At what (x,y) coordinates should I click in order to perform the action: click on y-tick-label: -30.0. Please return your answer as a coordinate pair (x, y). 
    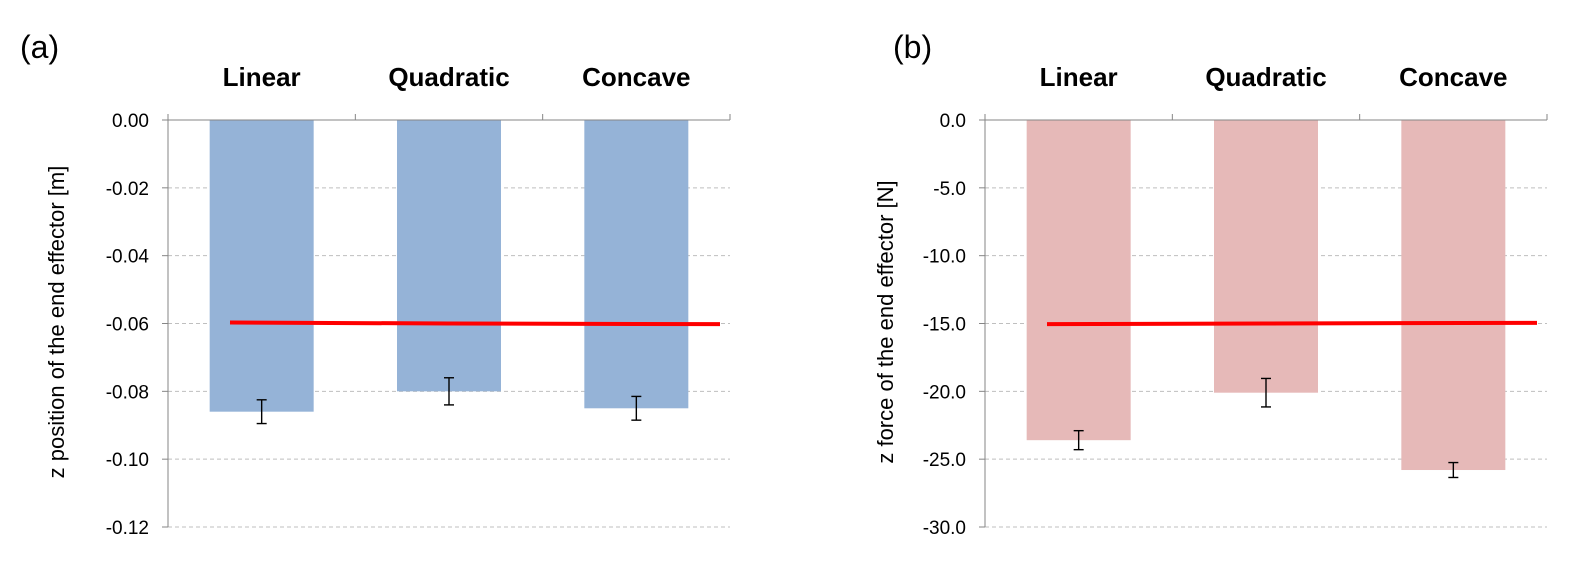
    Looking at the image, I should click on (944, 528).